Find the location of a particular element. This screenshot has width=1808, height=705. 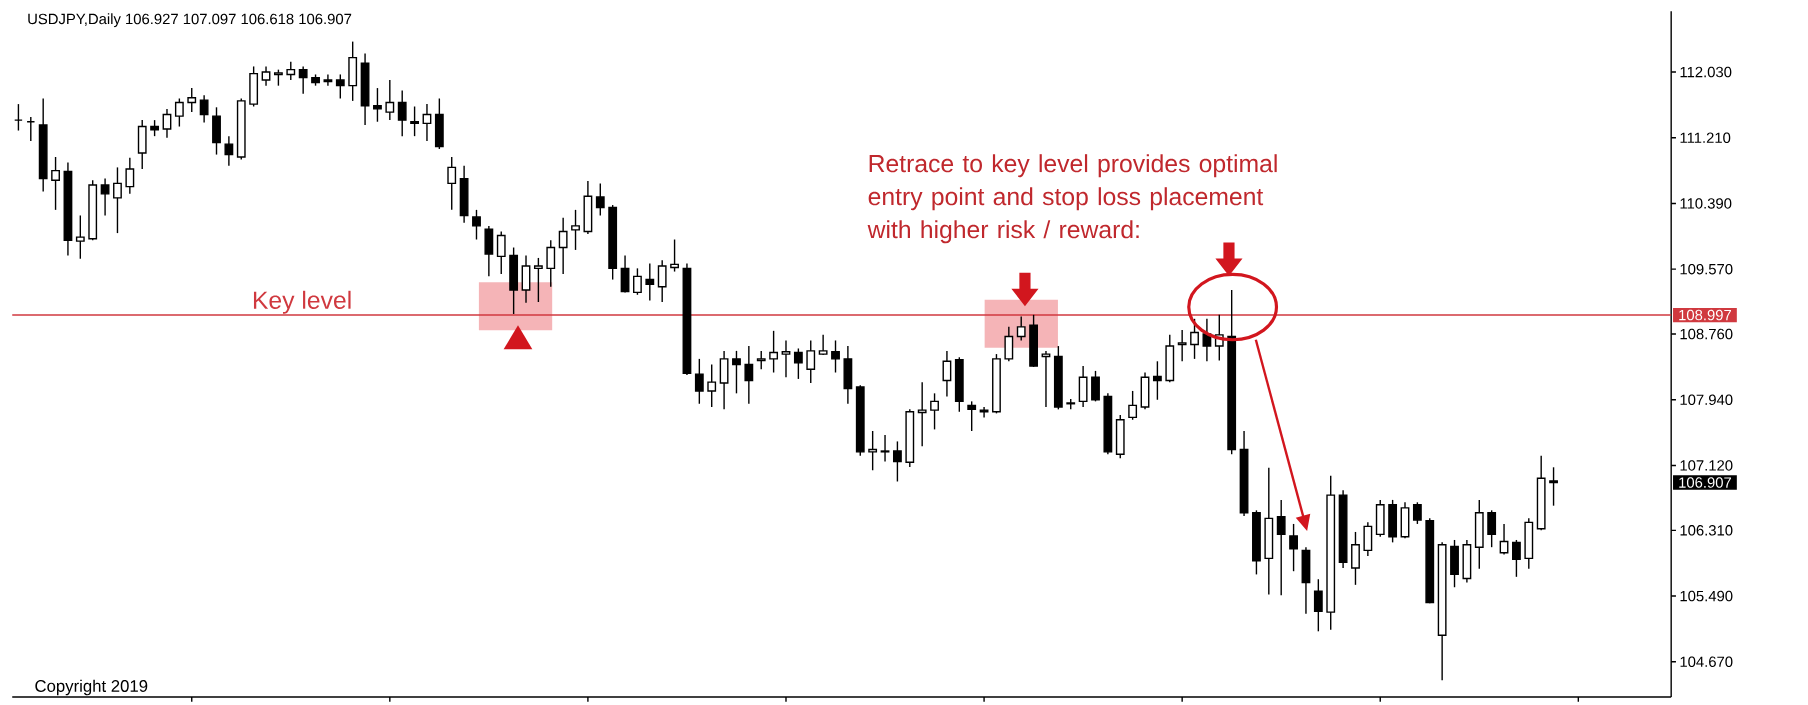

y-tick-label: 107.120 is located at coordinates (1706, 465).